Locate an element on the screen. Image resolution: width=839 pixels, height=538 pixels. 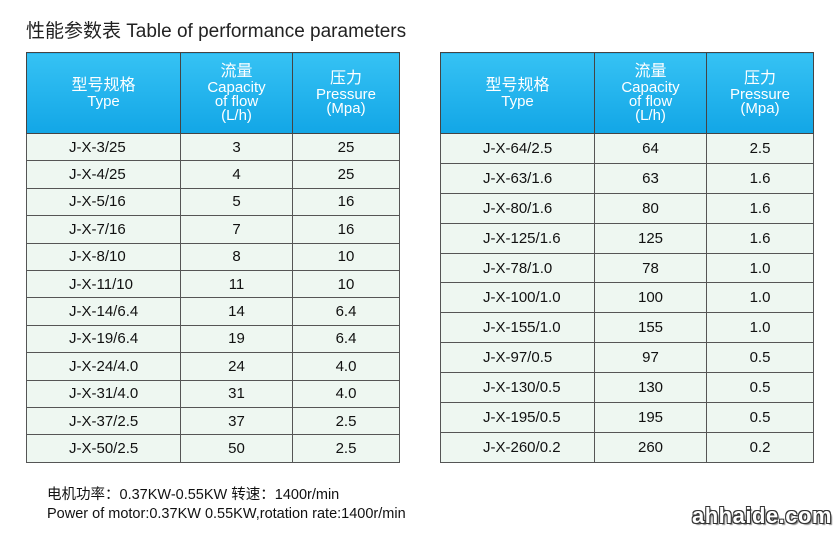
table-row: J-X-4/25 4 25 is located at coordinates (213, 174).